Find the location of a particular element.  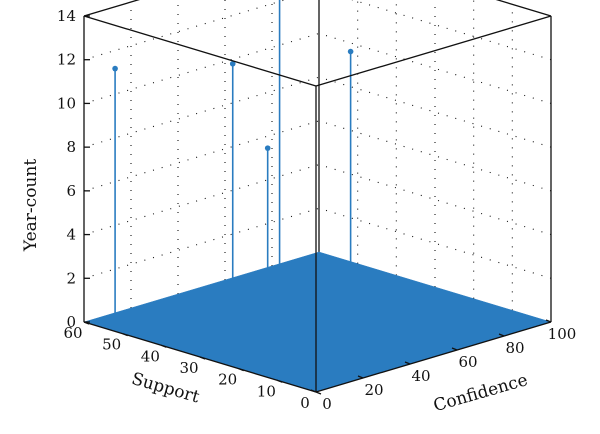

x-tick-label: 0 is located at coordinates (327, 404).